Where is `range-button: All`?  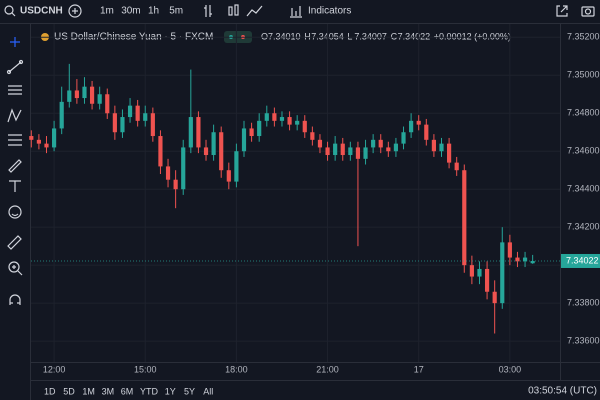 range-button: All is located at coordinates (208, 391).